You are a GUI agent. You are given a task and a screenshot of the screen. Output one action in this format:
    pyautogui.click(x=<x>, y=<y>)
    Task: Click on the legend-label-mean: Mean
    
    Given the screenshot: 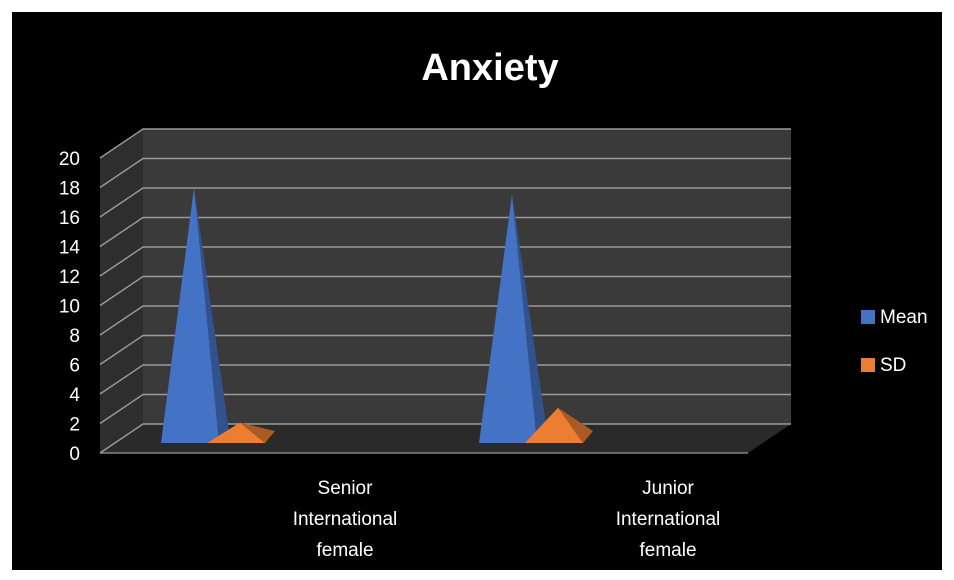 What is the action you would take?
    pyautogui.click(x=904, y=317)
    